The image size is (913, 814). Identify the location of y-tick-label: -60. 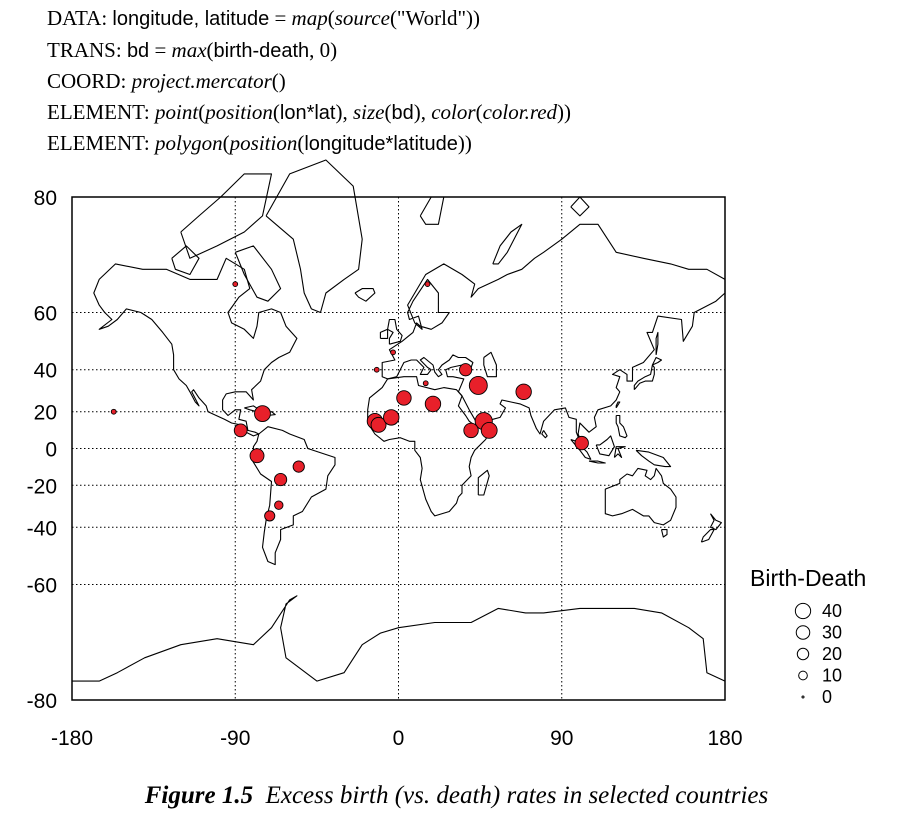
(42, 585).